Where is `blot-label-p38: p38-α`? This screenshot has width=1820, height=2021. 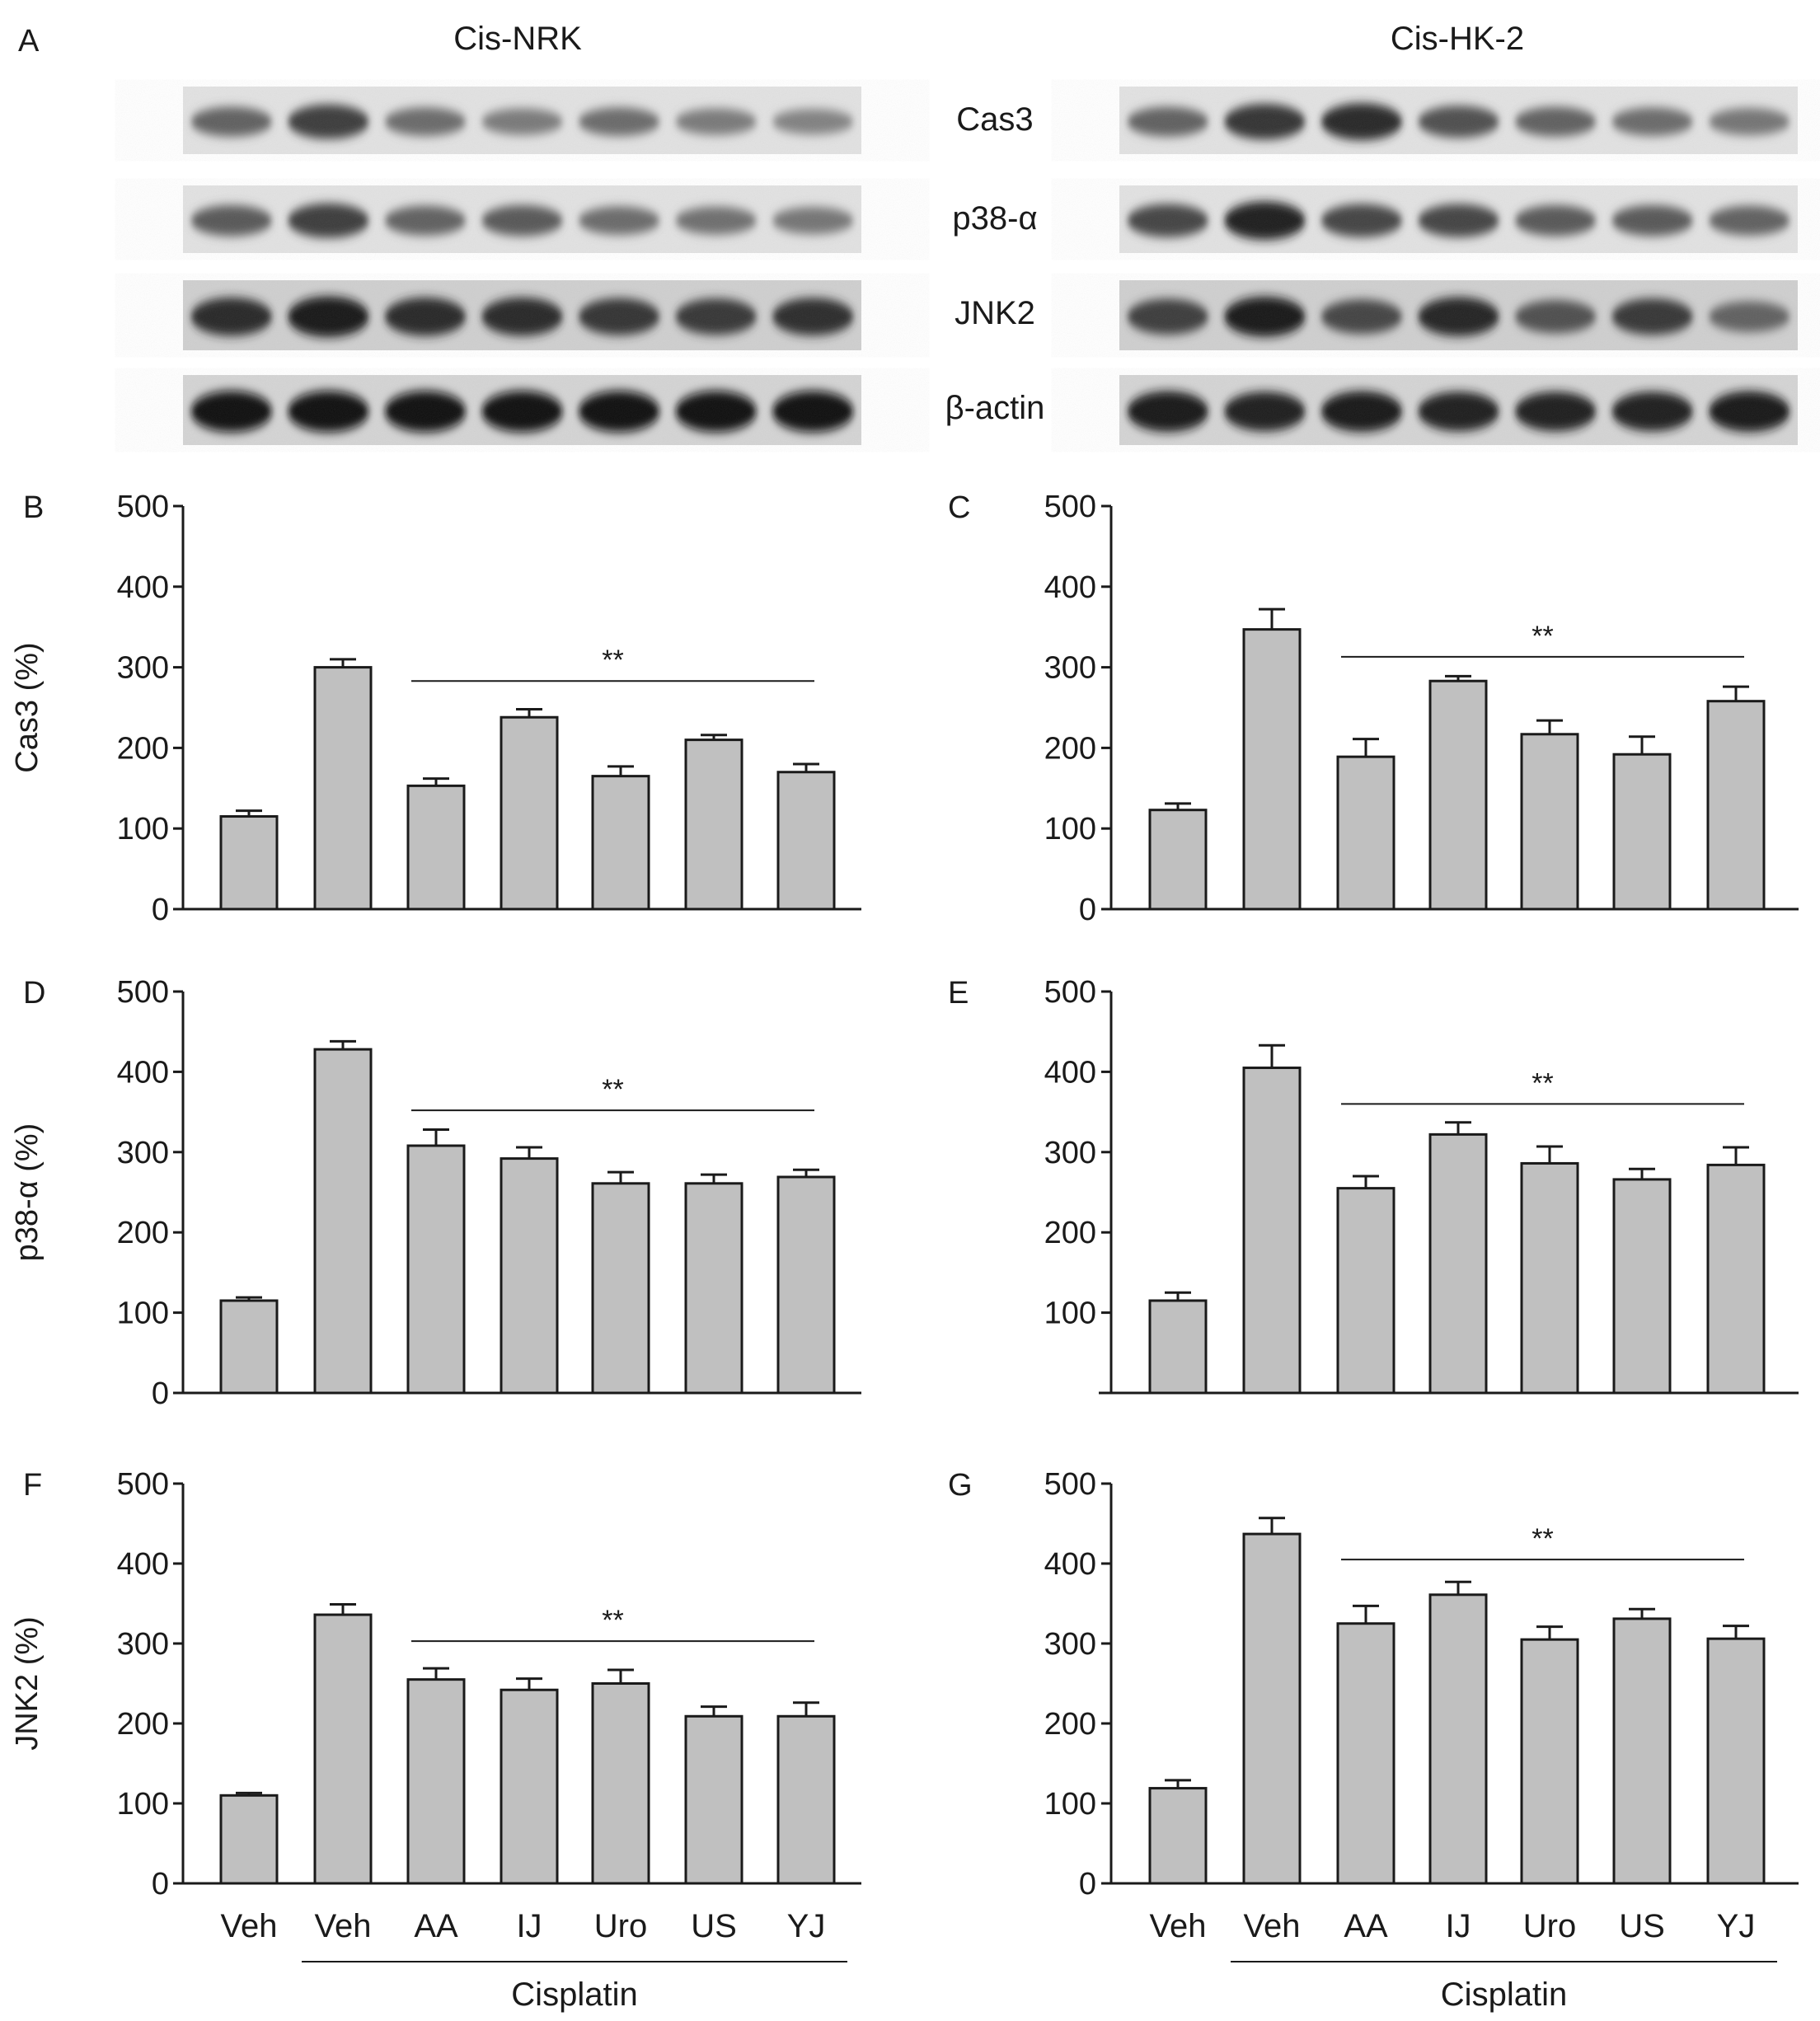
blot-label-p38: p38-α is located at coordinates (994, 218).